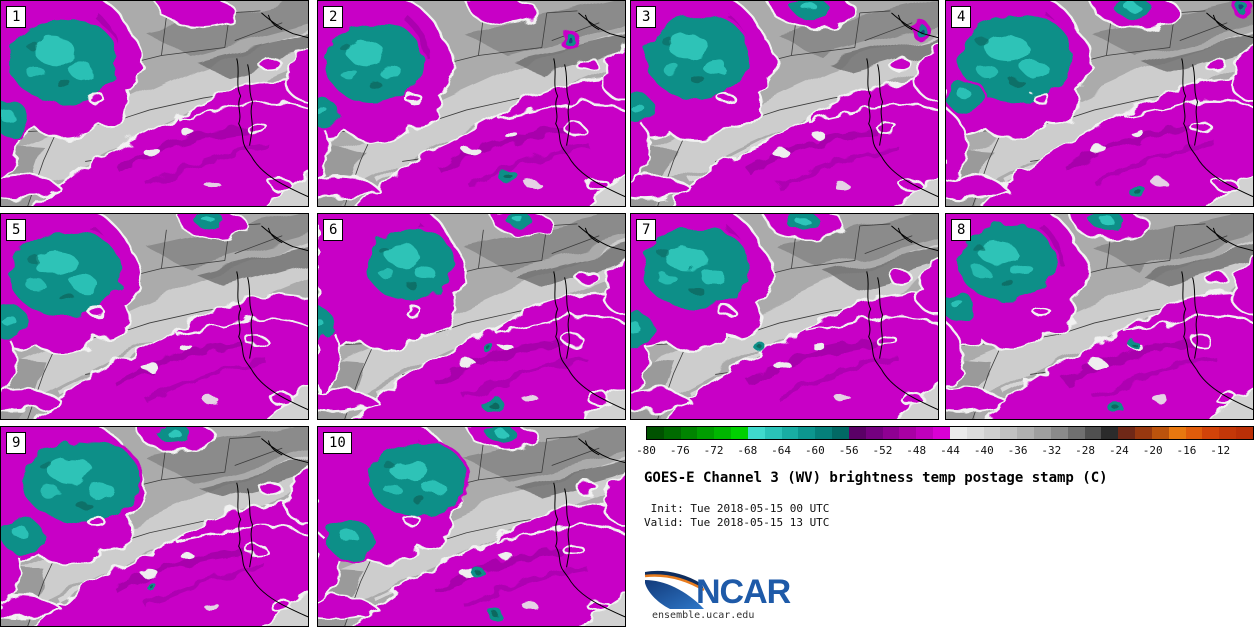 The width and height of the screenshot is (1260, 627). Describe the element at coordinates (737, 508) in the screenshot. I see `init-time: Init: Tue 2018-05-15 00 UTC` at that location.